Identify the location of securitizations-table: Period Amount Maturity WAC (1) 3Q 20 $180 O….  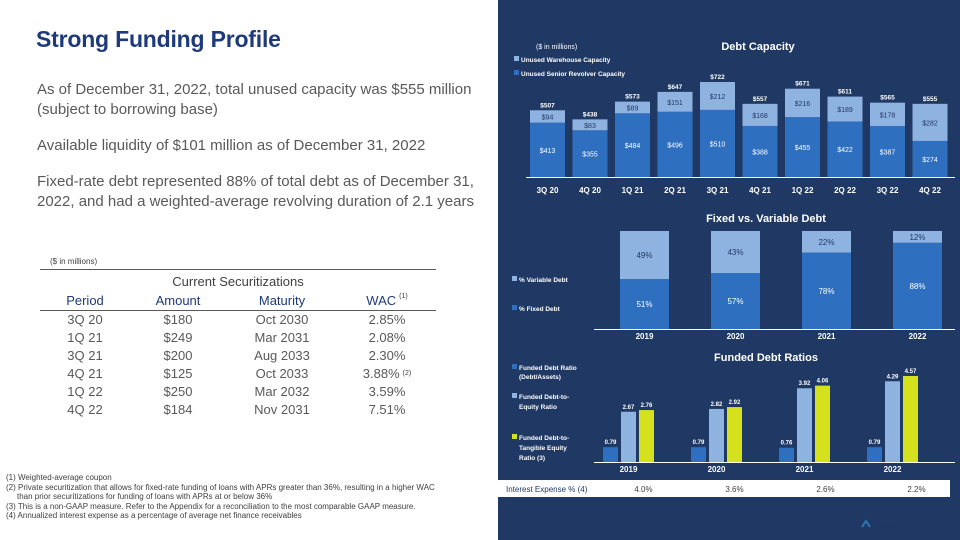
(238, 355).